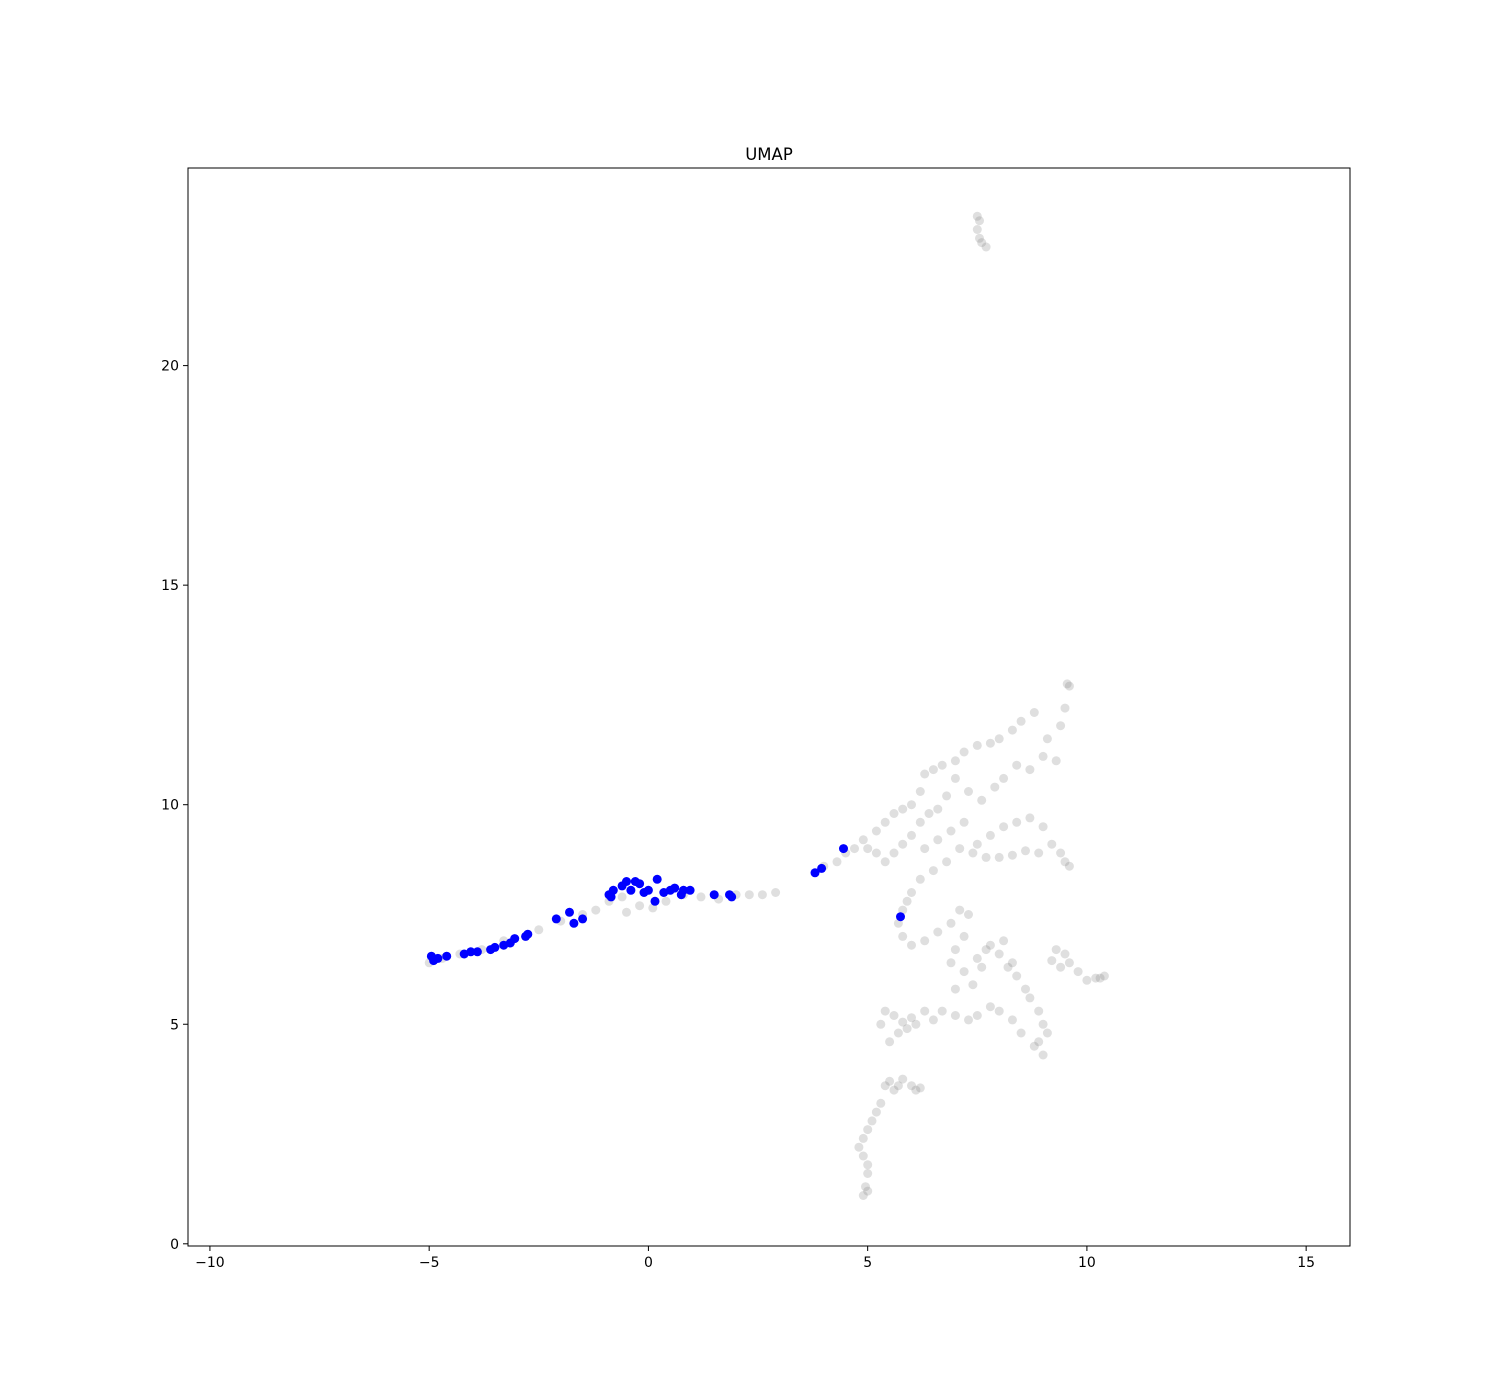  I want to click on x-tick-label-5: 15, so click(1306, 1263).